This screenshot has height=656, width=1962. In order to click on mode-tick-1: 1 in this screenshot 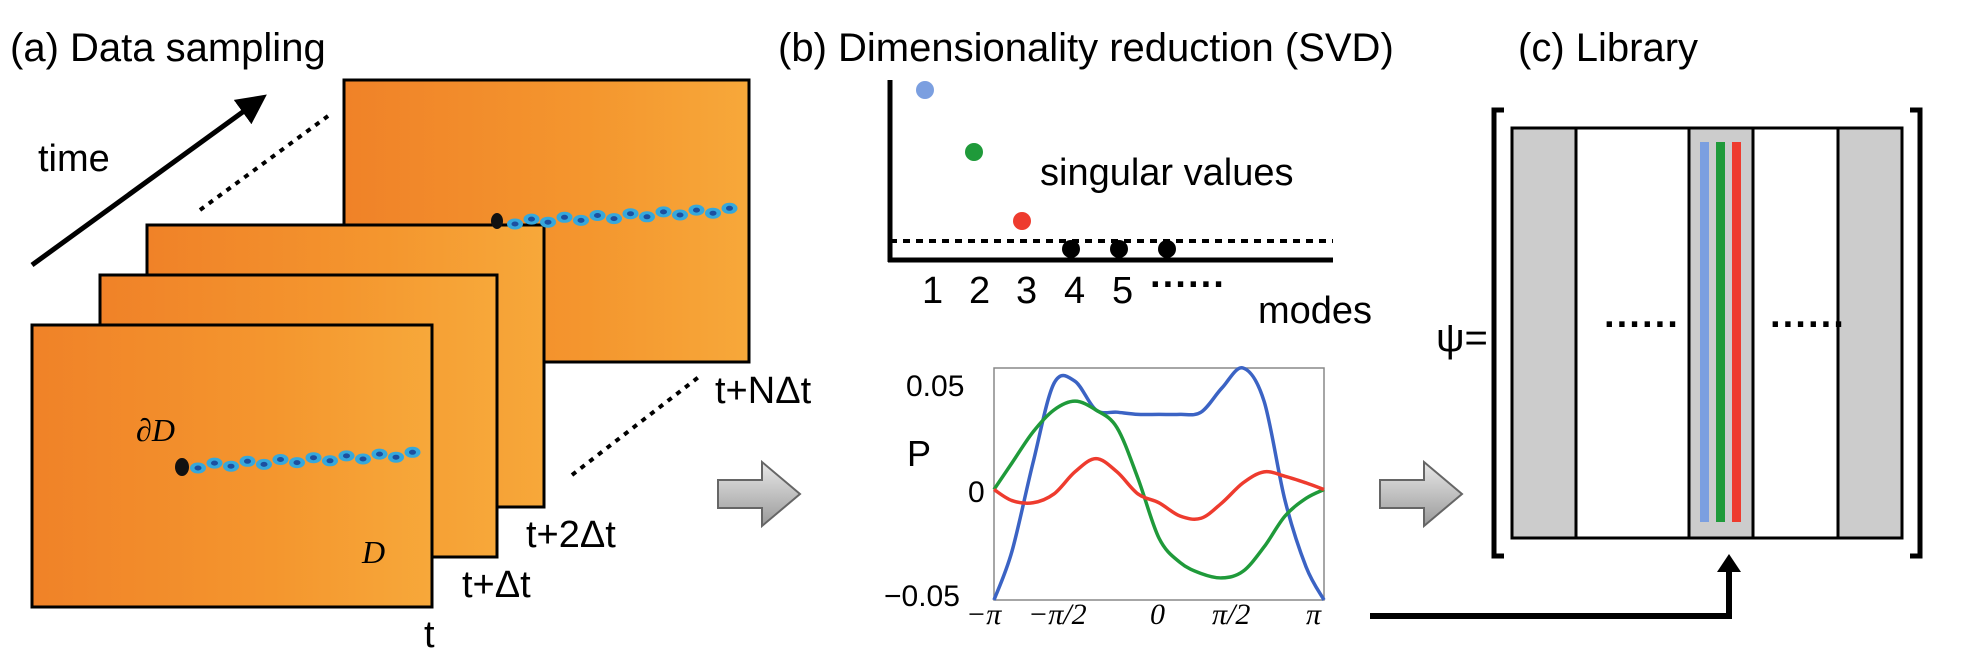, I will do `click(933, 291)`.